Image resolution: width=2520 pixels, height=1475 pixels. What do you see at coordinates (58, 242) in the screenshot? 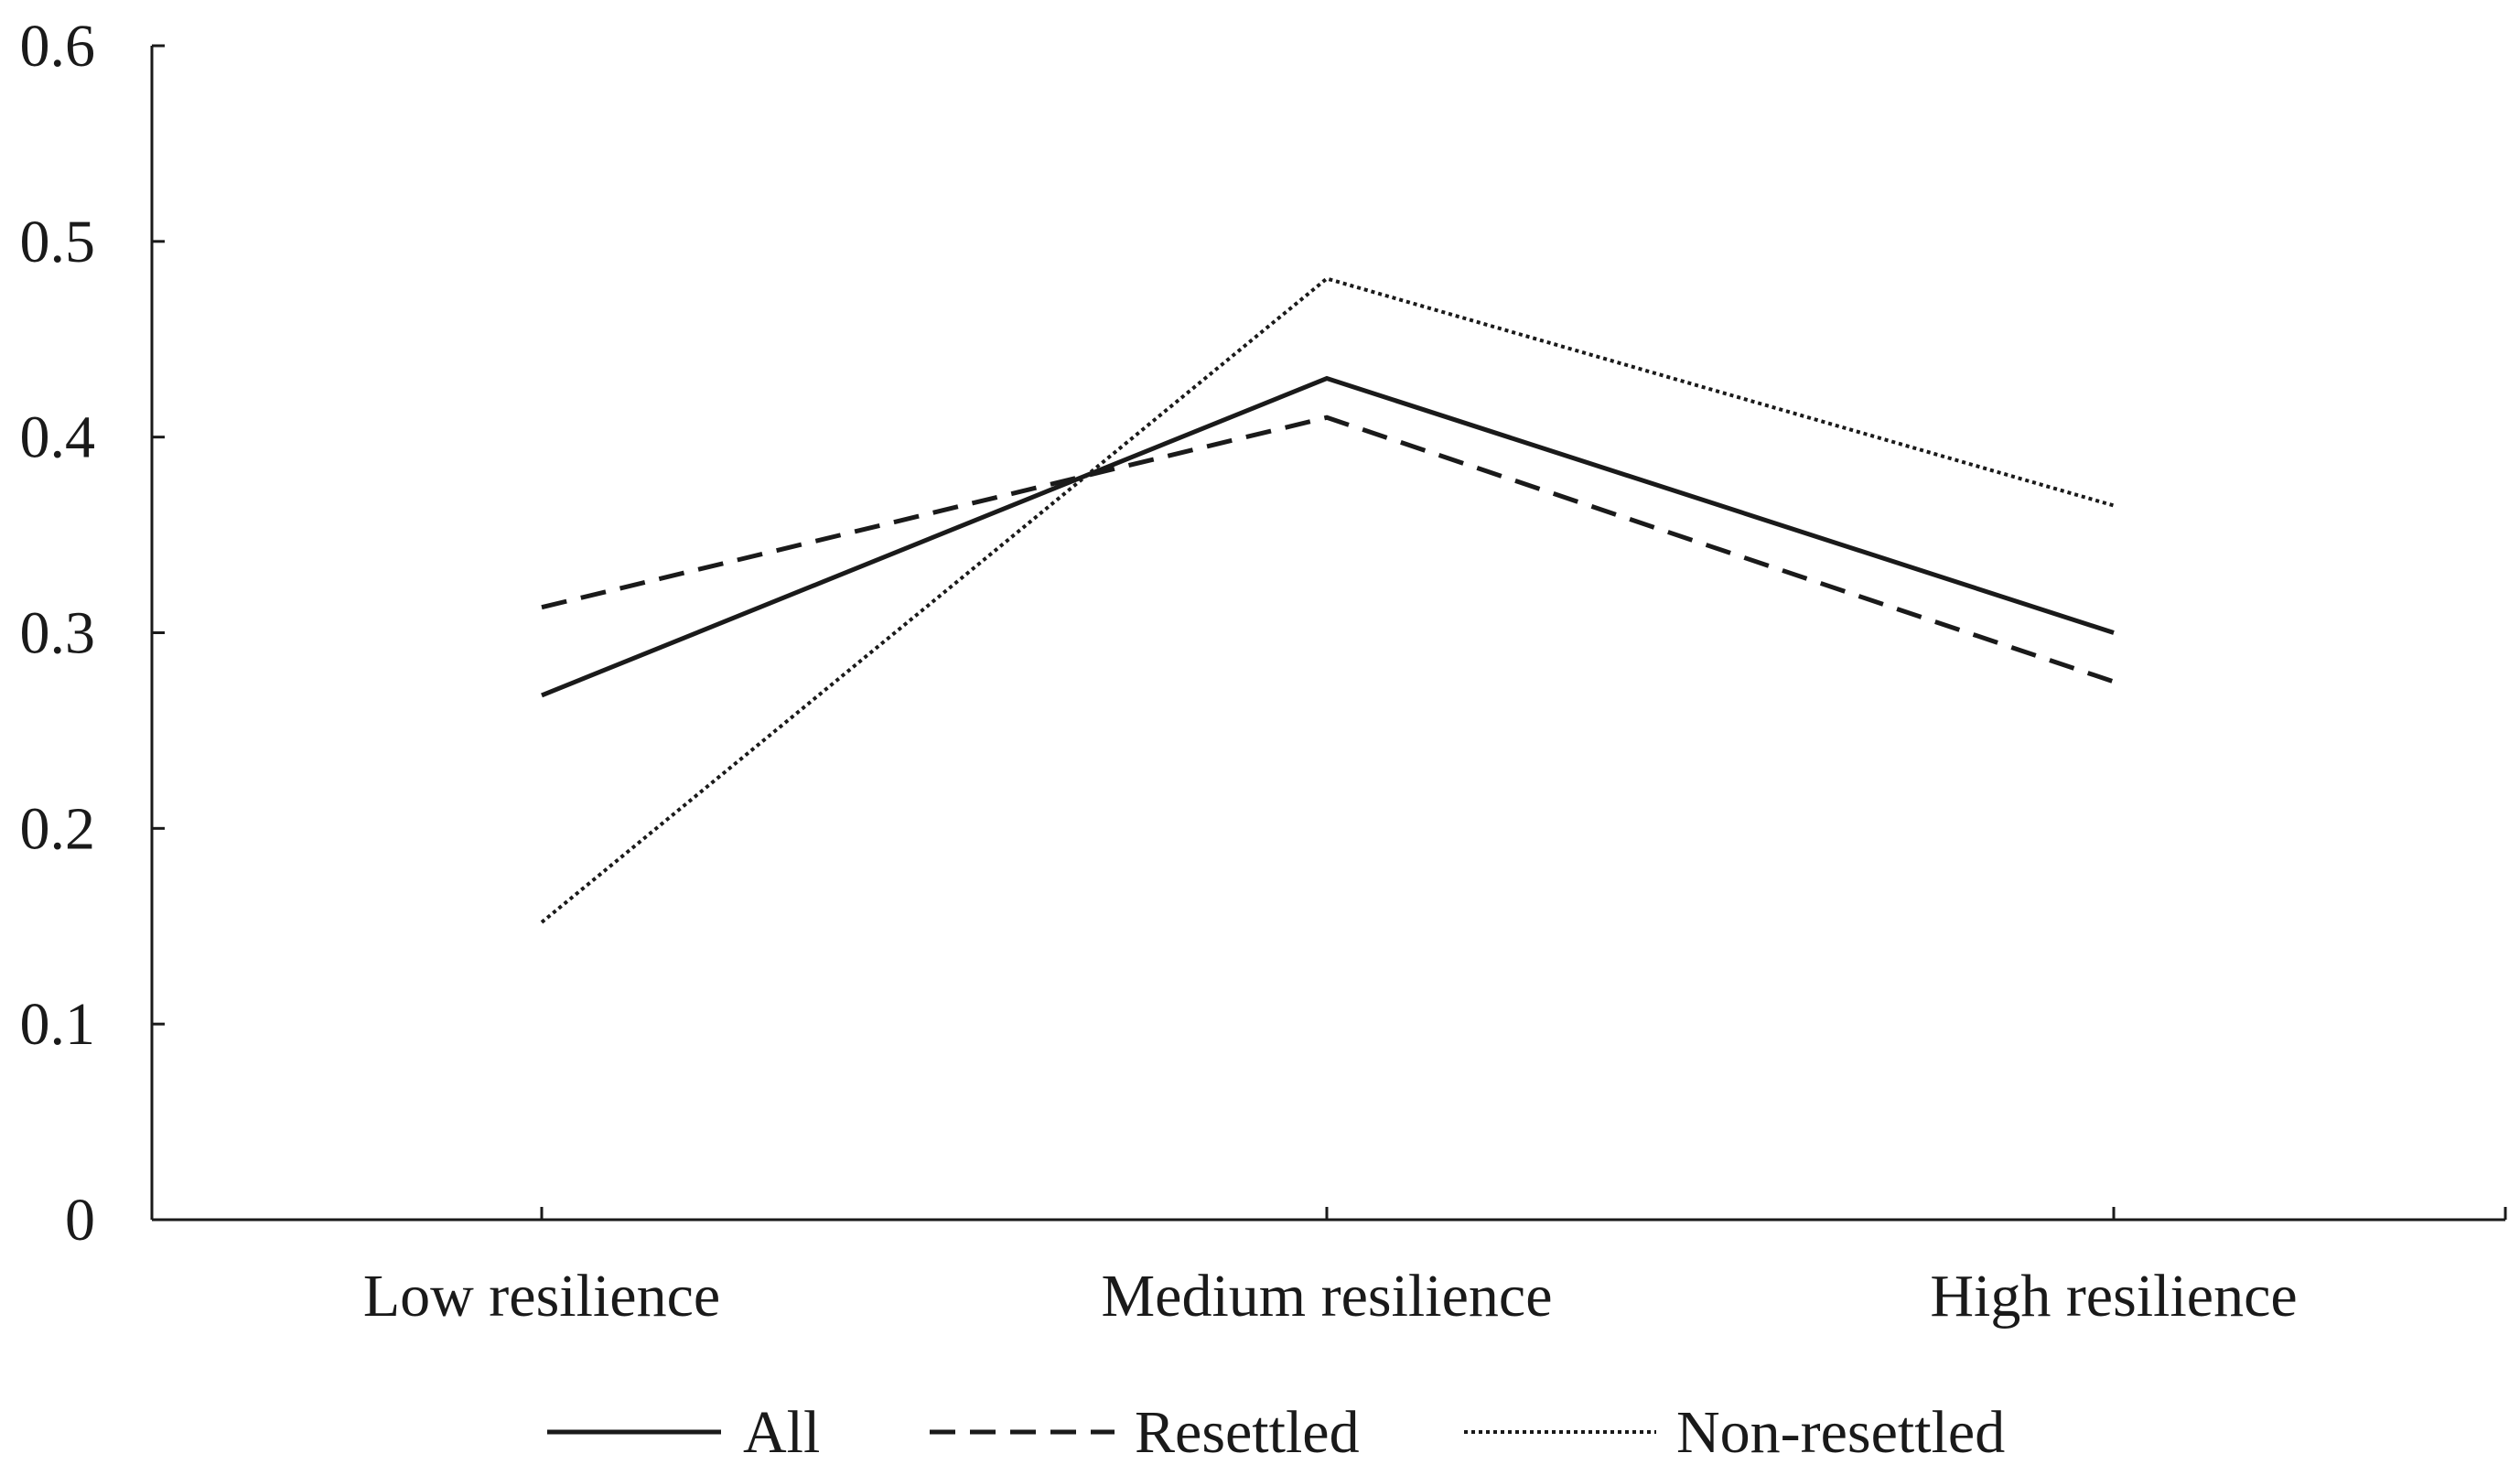
I see `y-tick-label: 0.5` at bounding box center [58, 242].